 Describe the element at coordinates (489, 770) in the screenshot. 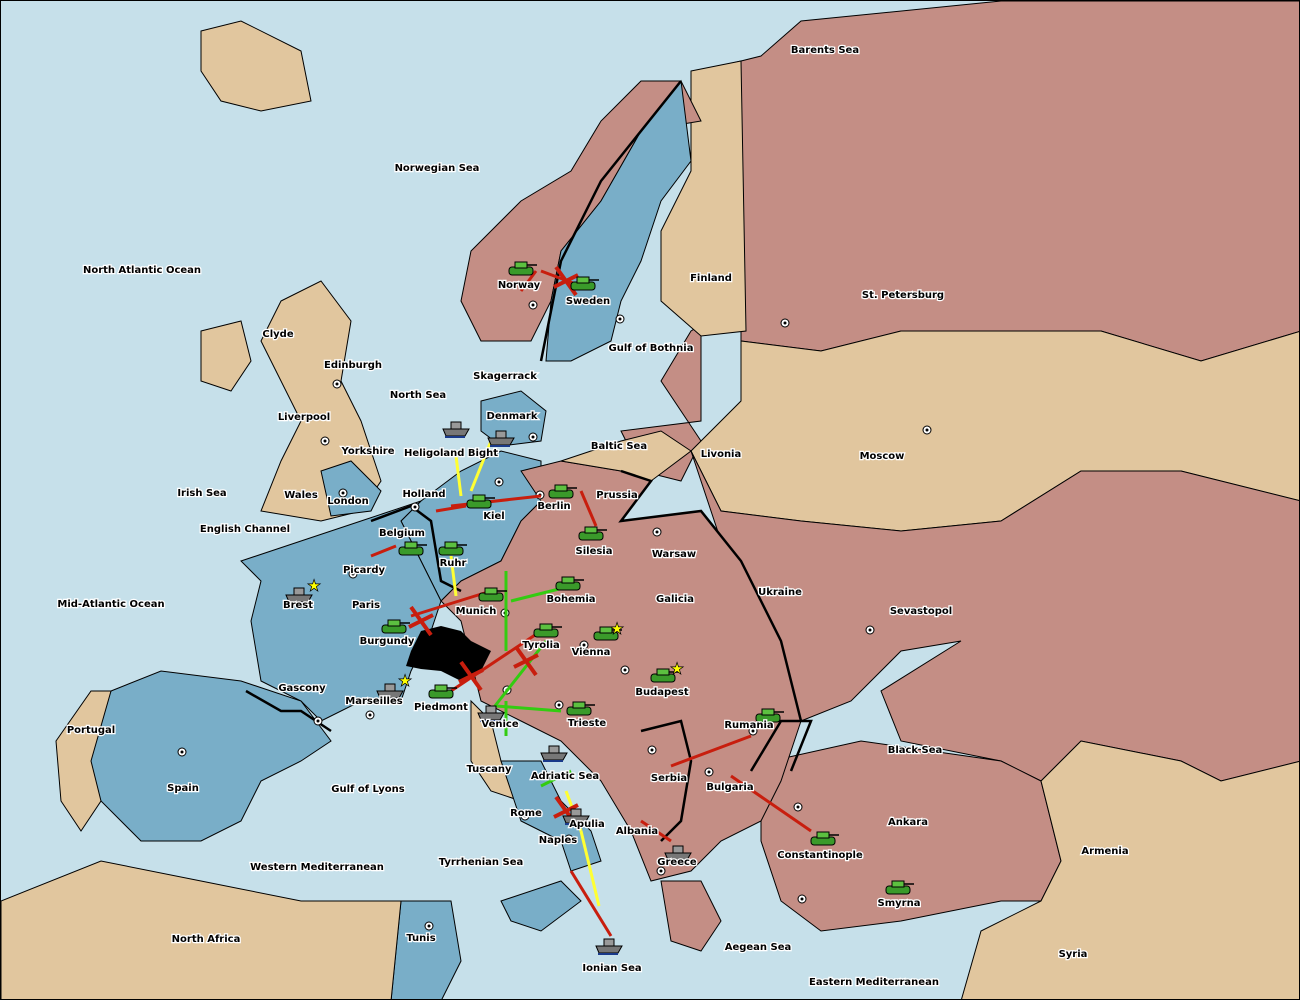

I see `province-label: Tuscany` at that location.